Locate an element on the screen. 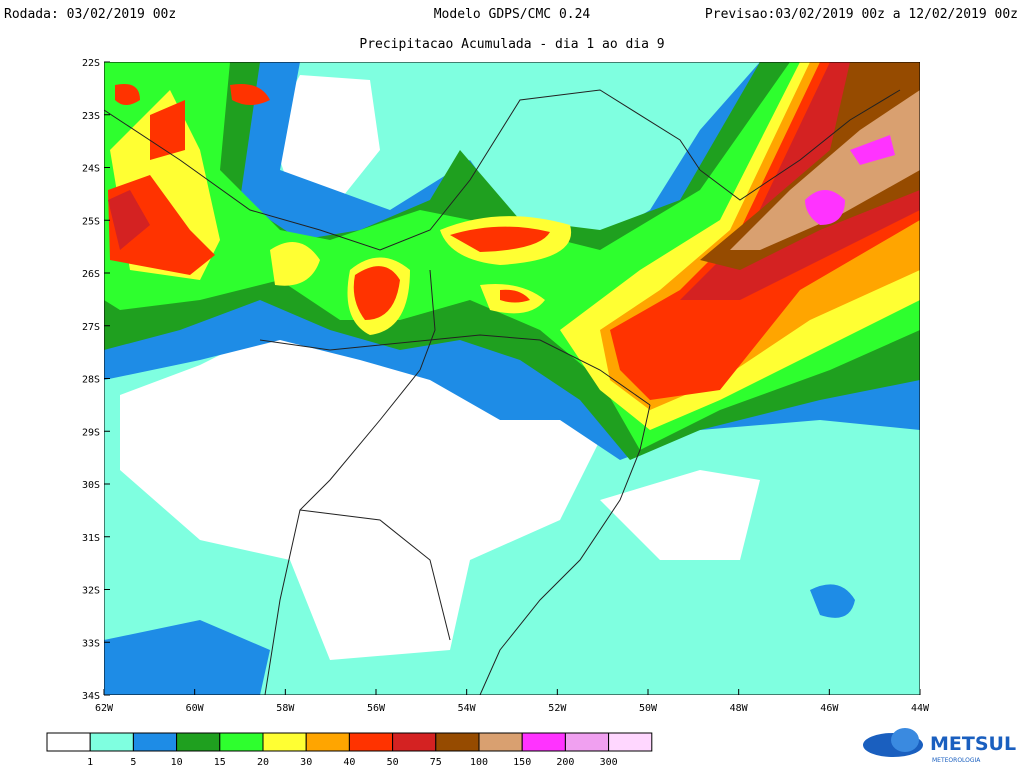  colorbar-label: 75 is located at coordinates (436, 762).